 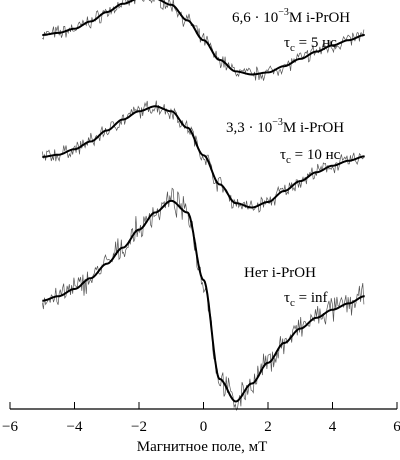 I want to click on annotation-series-2-tau-value: = 10 нс, so click(x=316, y=155).